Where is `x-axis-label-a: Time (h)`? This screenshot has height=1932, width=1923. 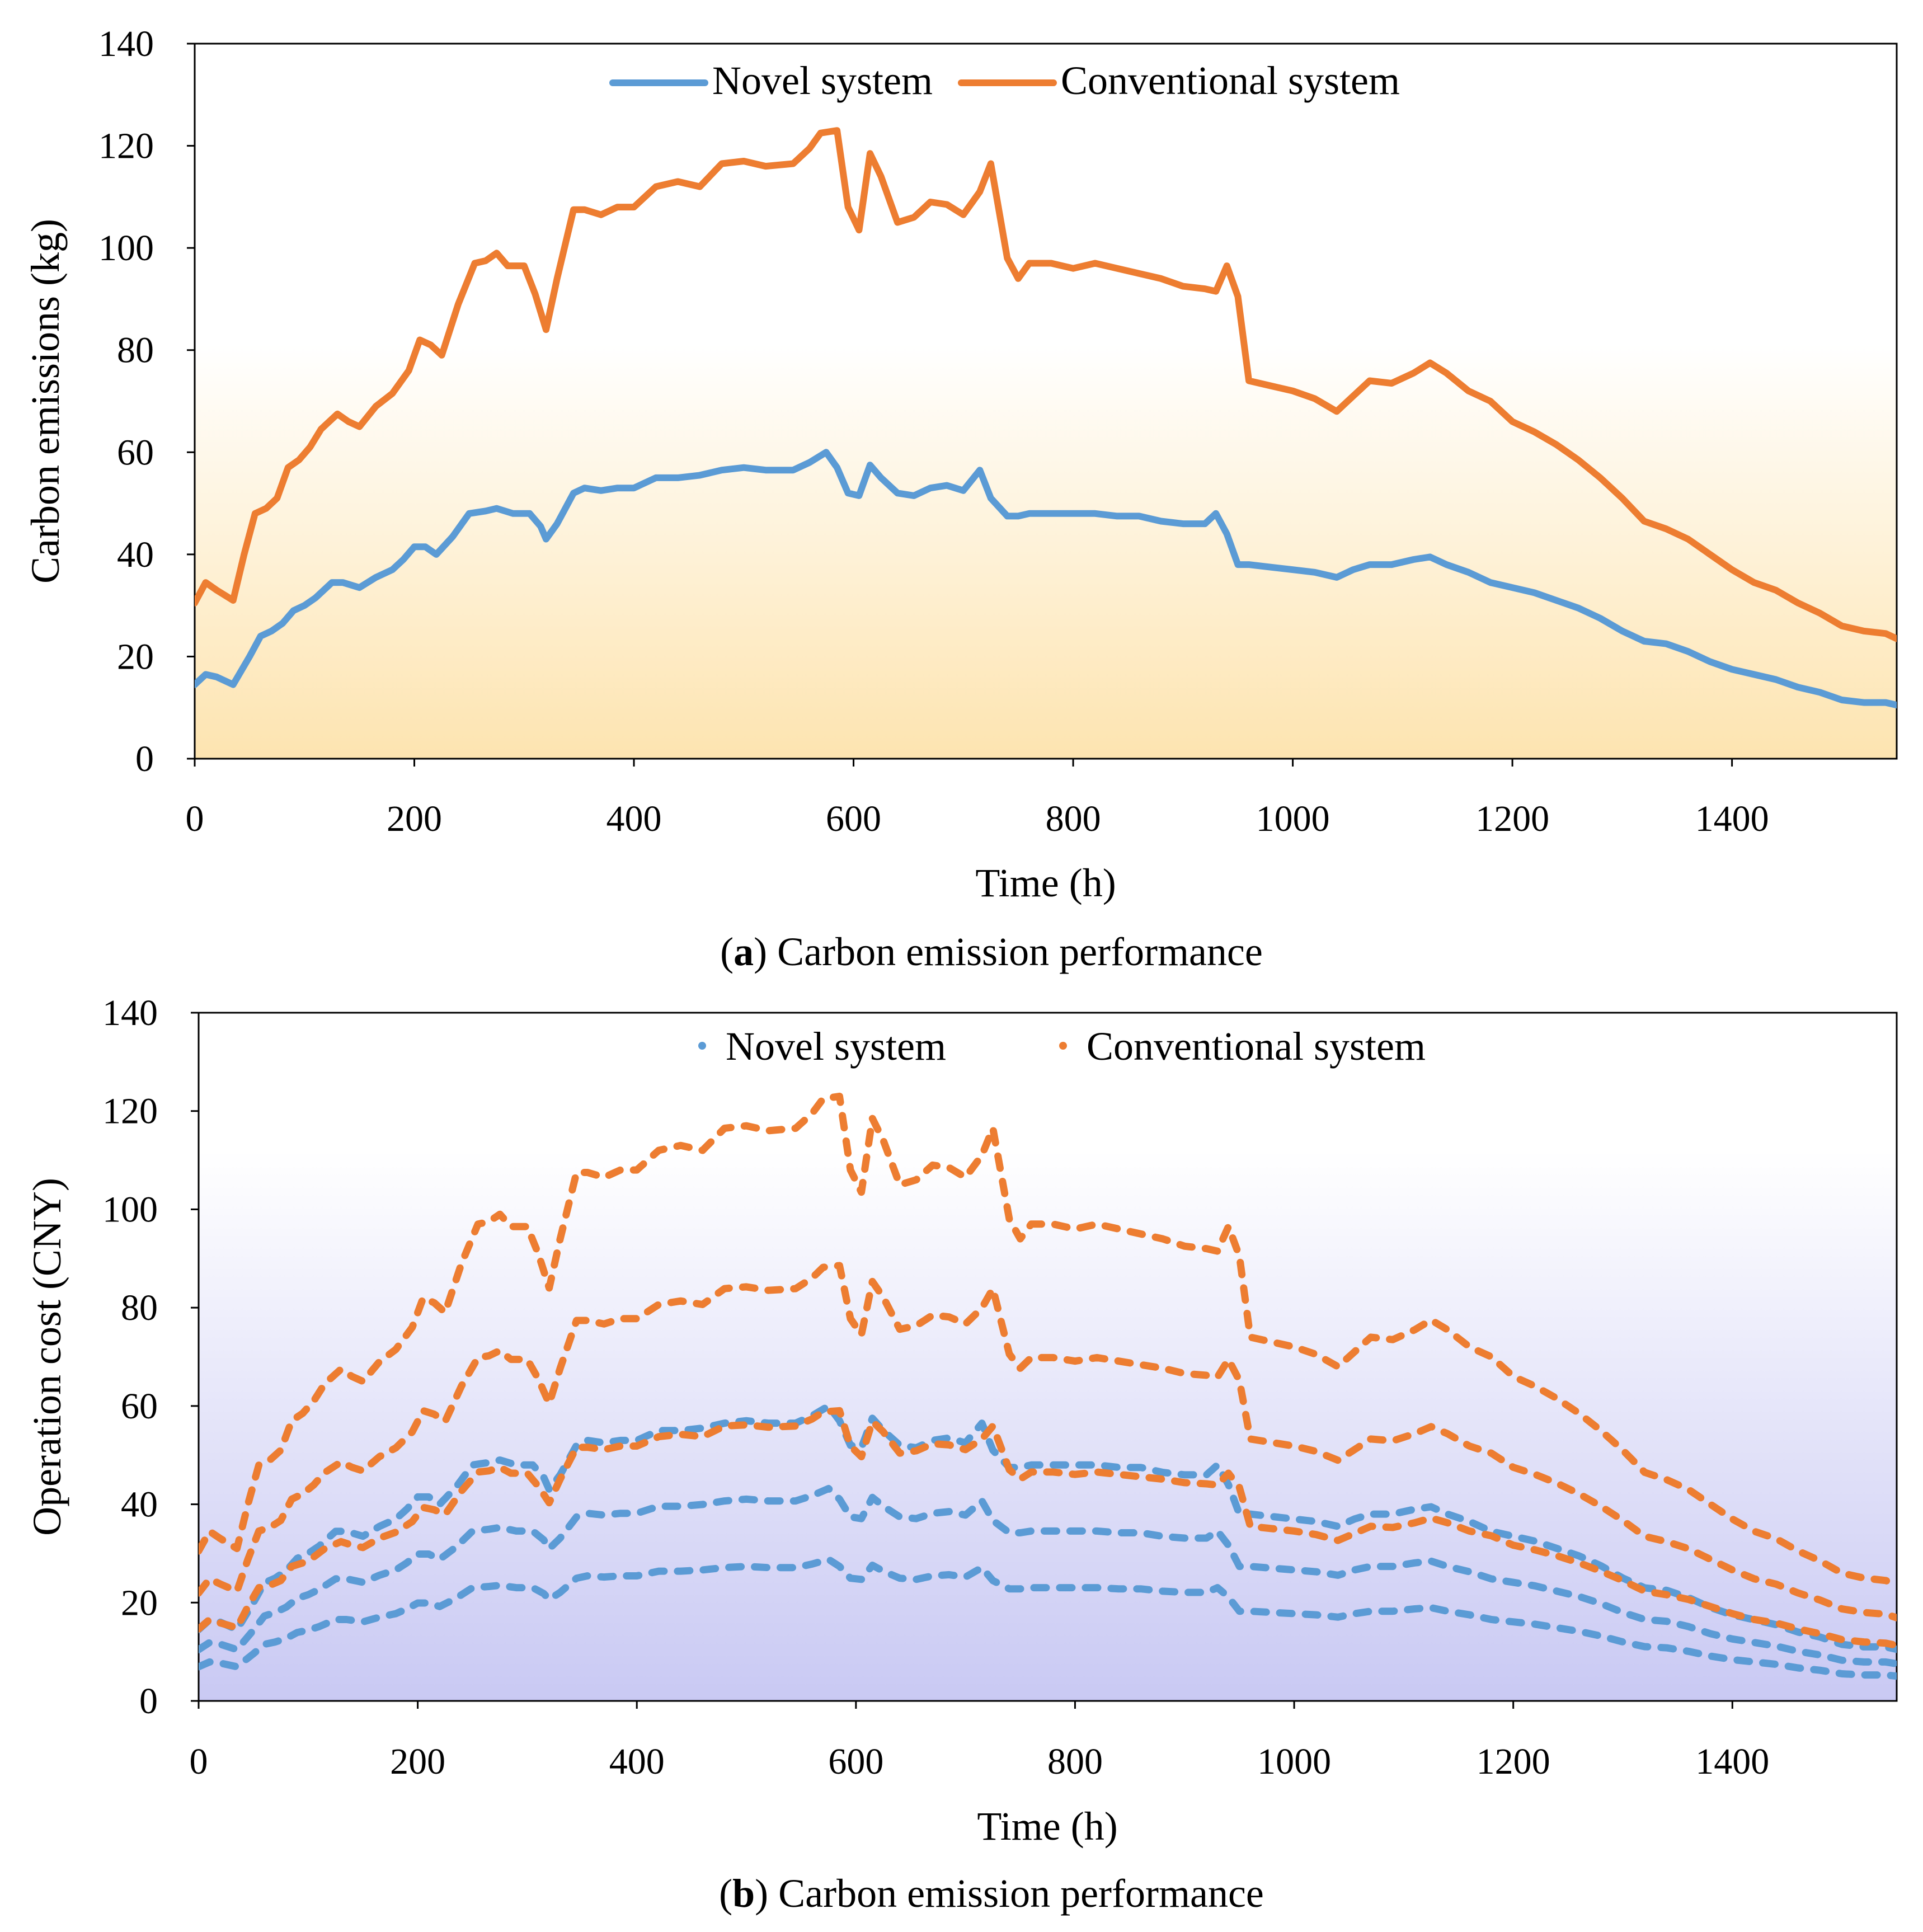
x-axis-label-a: Time (h) is located at coordinates (1045, 883).